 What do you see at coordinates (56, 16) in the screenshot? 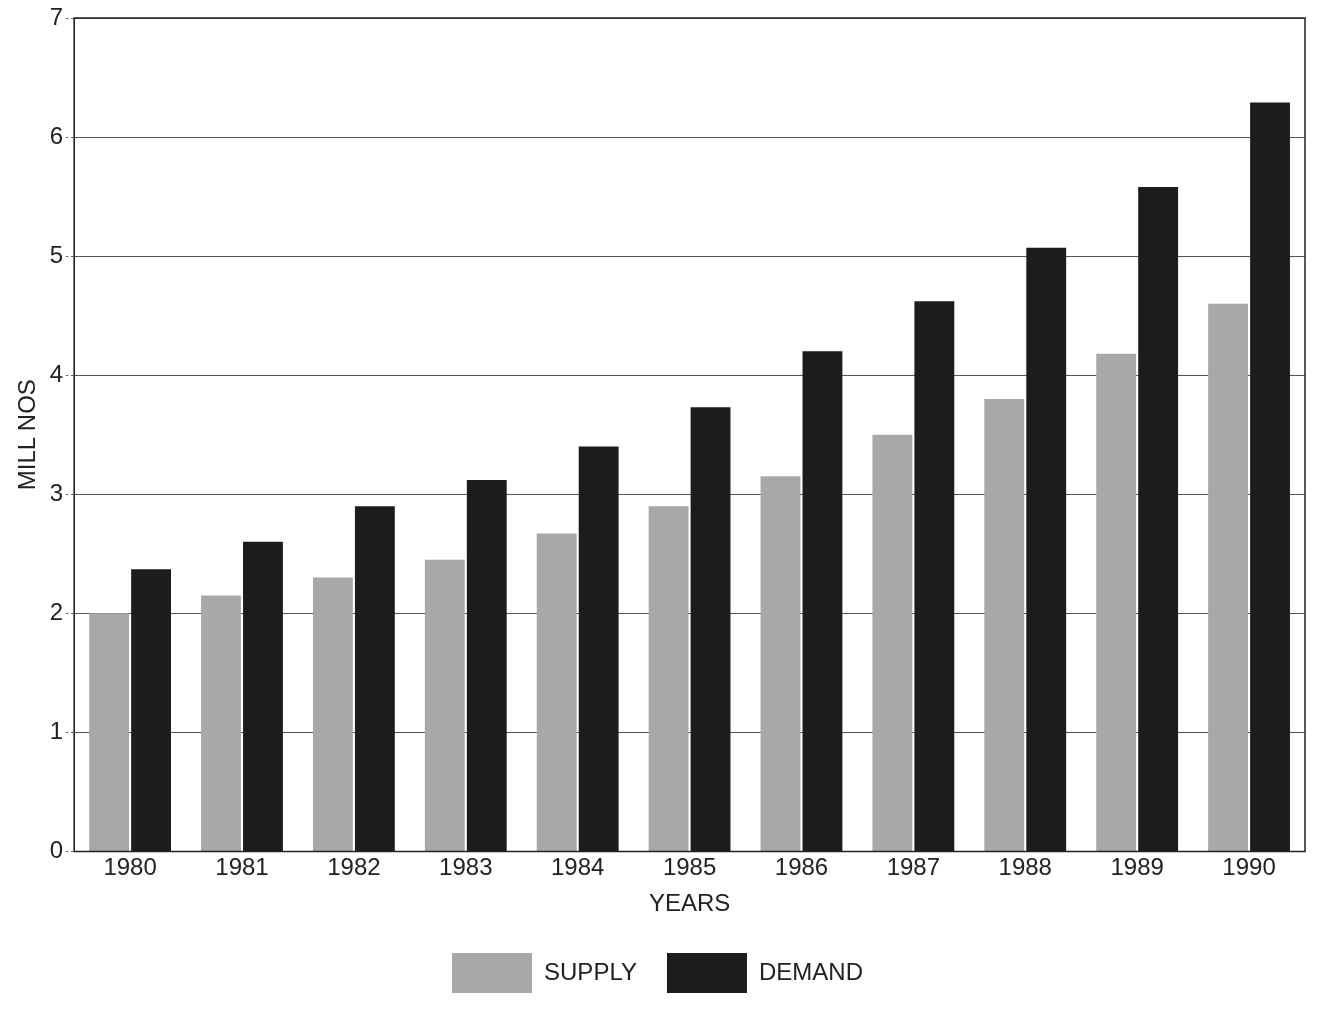
I see `y-tick-label: 7` at bounding box center [56, 16].